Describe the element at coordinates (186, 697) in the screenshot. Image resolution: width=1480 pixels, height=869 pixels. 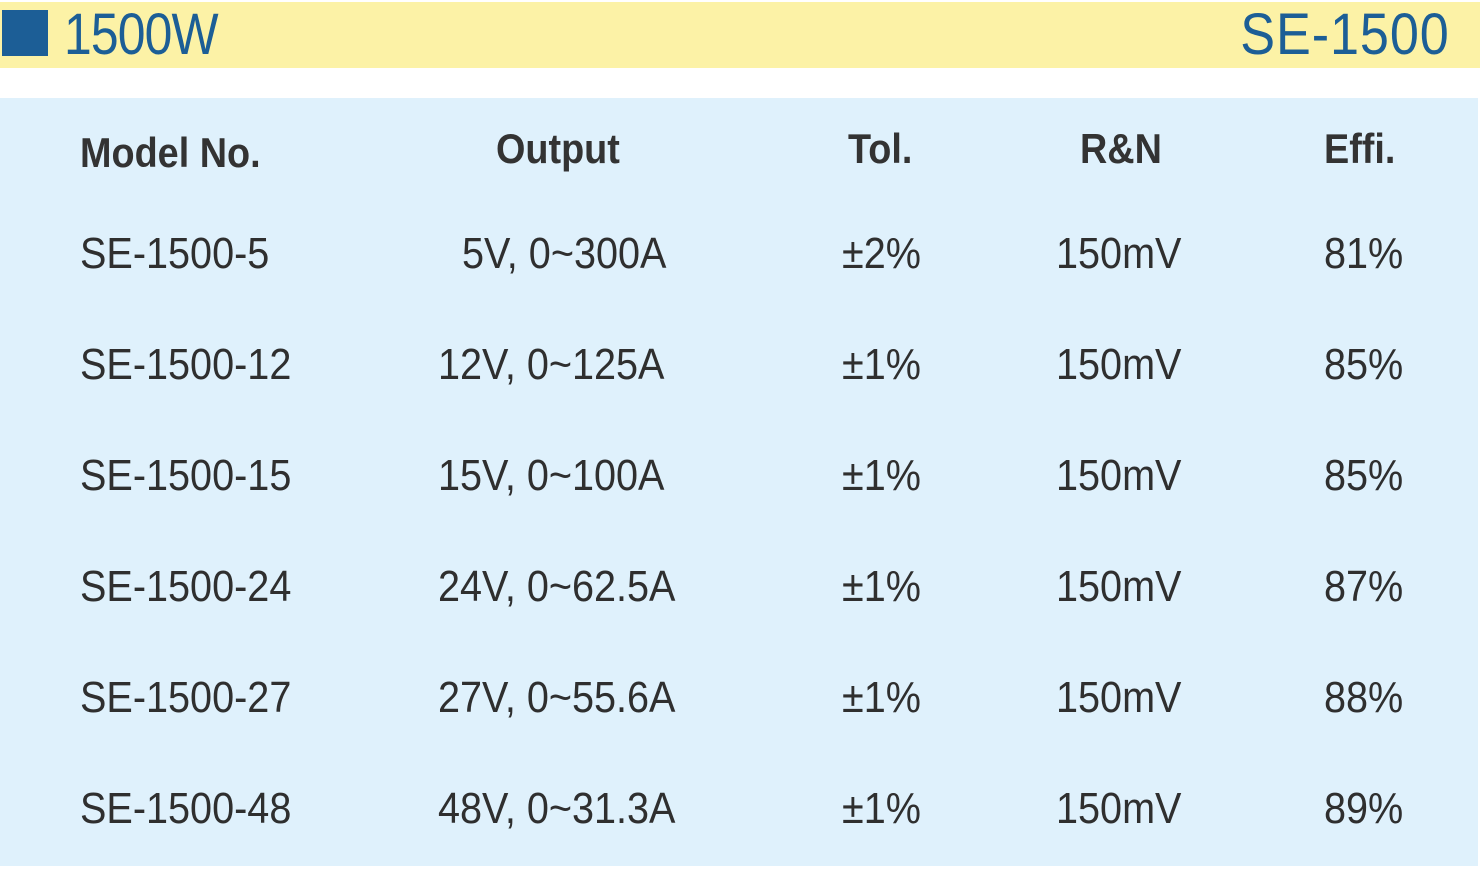
I see `row-model: SE-1500-27` at that location.